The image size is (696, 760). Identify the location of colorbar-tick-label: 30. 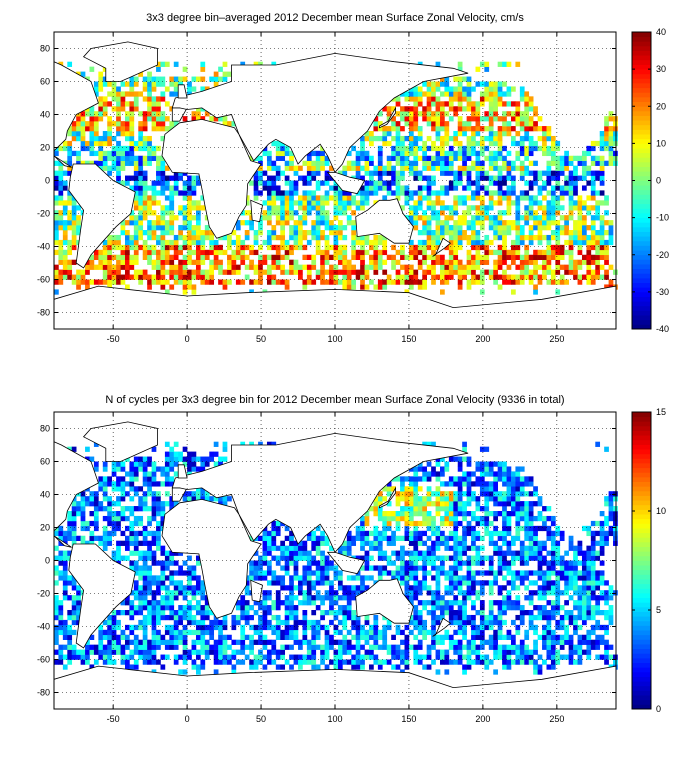
(661, 69).